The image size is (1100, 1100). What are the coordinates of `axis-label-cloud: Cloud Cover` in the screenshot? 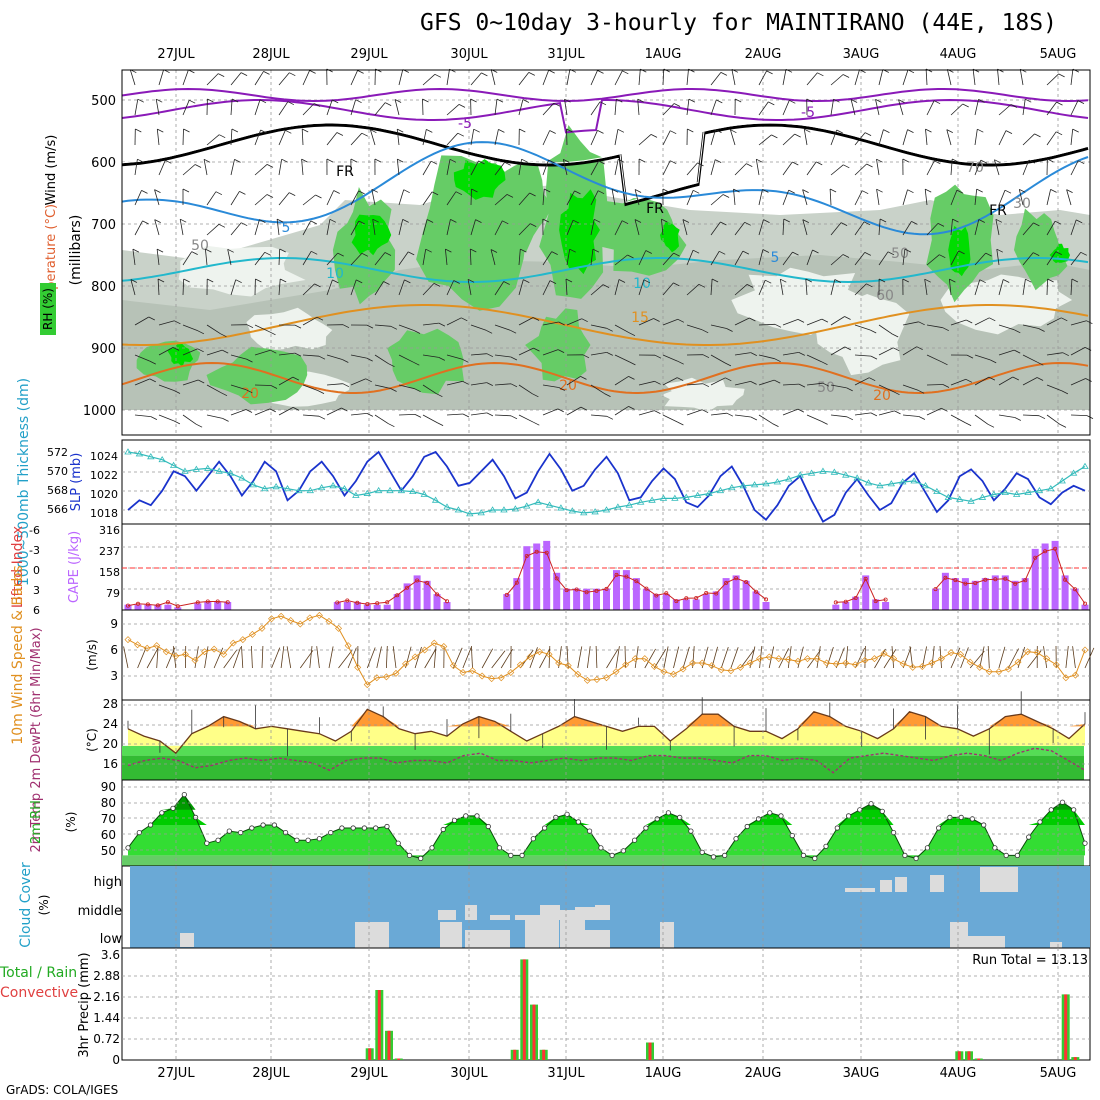 It's located at (26, 905).